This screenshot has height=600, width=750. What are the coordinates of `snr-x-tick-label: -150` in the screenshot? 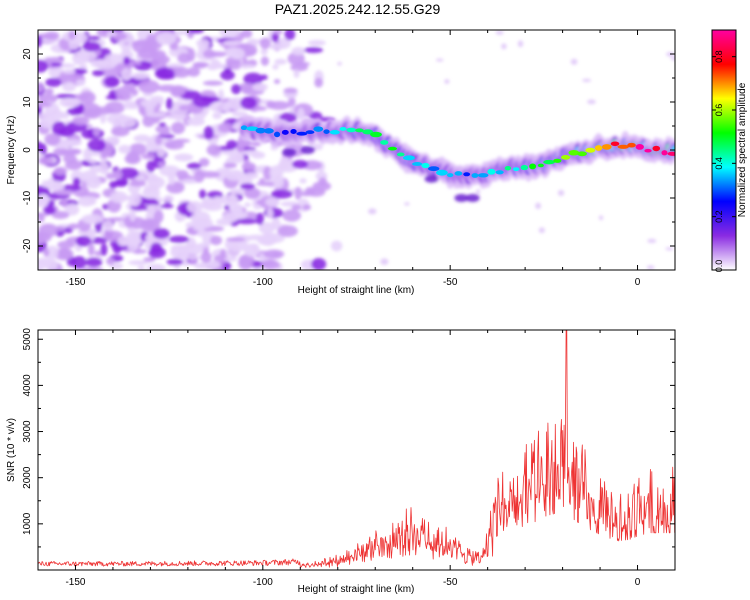 It's located at (75, 582).